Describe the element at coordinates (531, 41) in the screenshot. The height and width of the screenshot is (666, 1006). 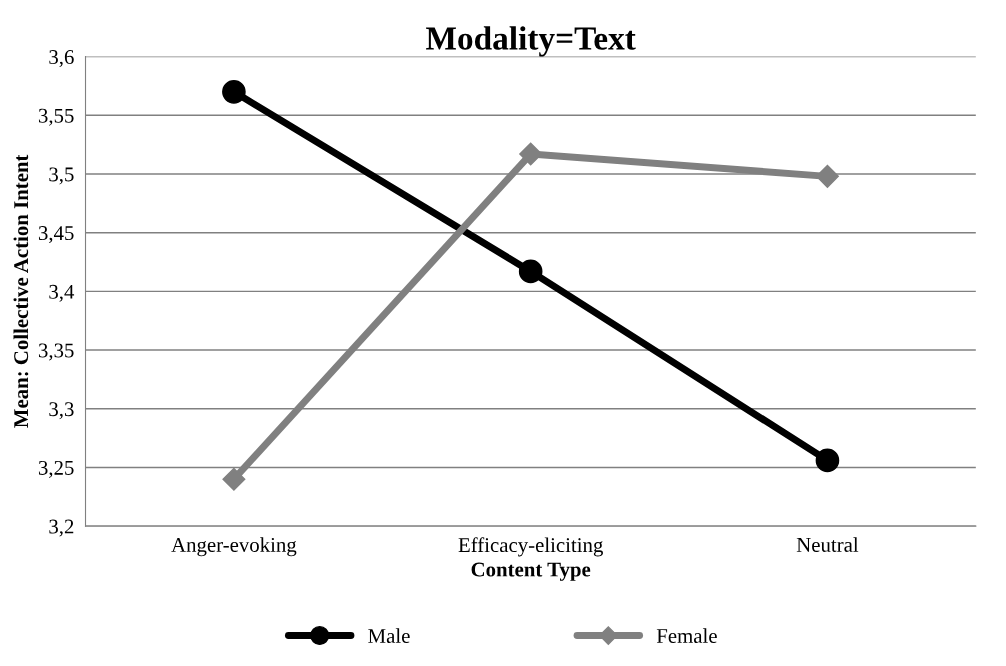
I see `chart-title: Modality=Text` at that location.